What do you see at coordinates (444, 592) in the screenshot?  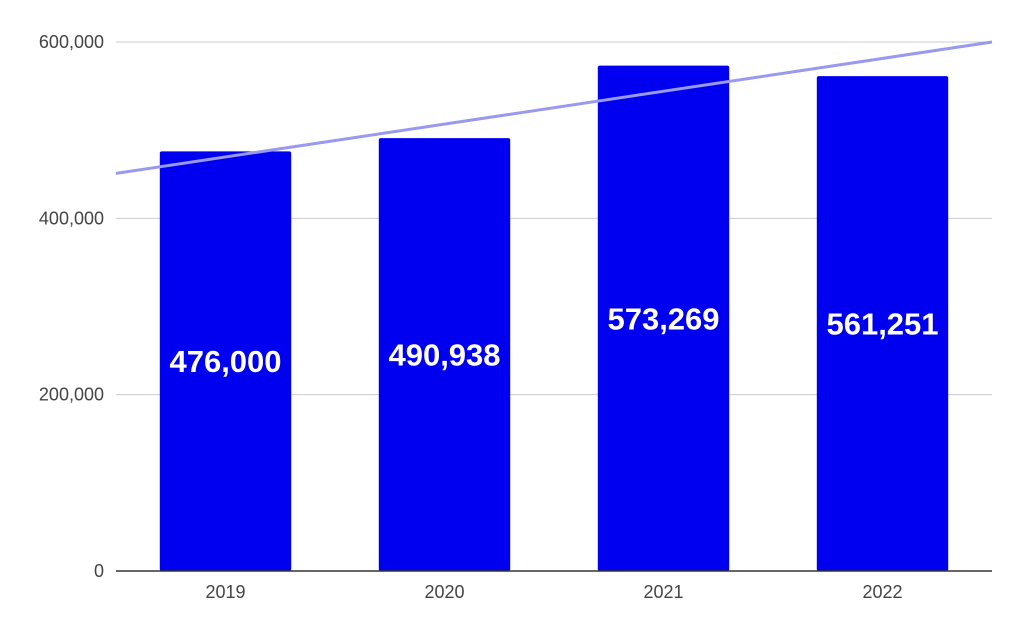 I see `x-tick-label: 2020` at bounding box center [444, 592].